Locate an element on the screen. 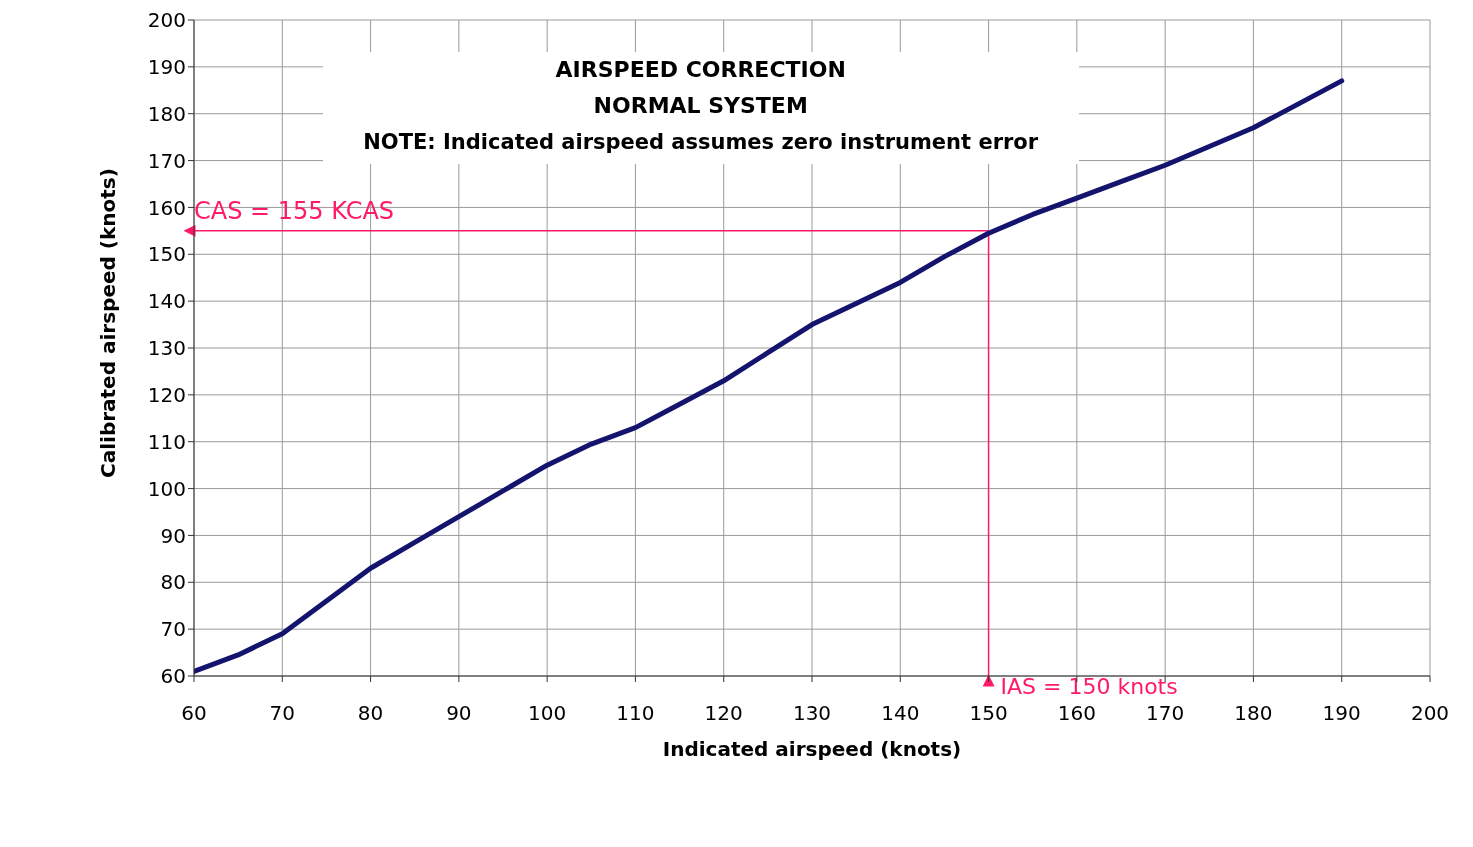 This screenshot has width=1473, height=847. x-axis-title: Indicated airspeed (knots) is located at coordinates (812, 749).